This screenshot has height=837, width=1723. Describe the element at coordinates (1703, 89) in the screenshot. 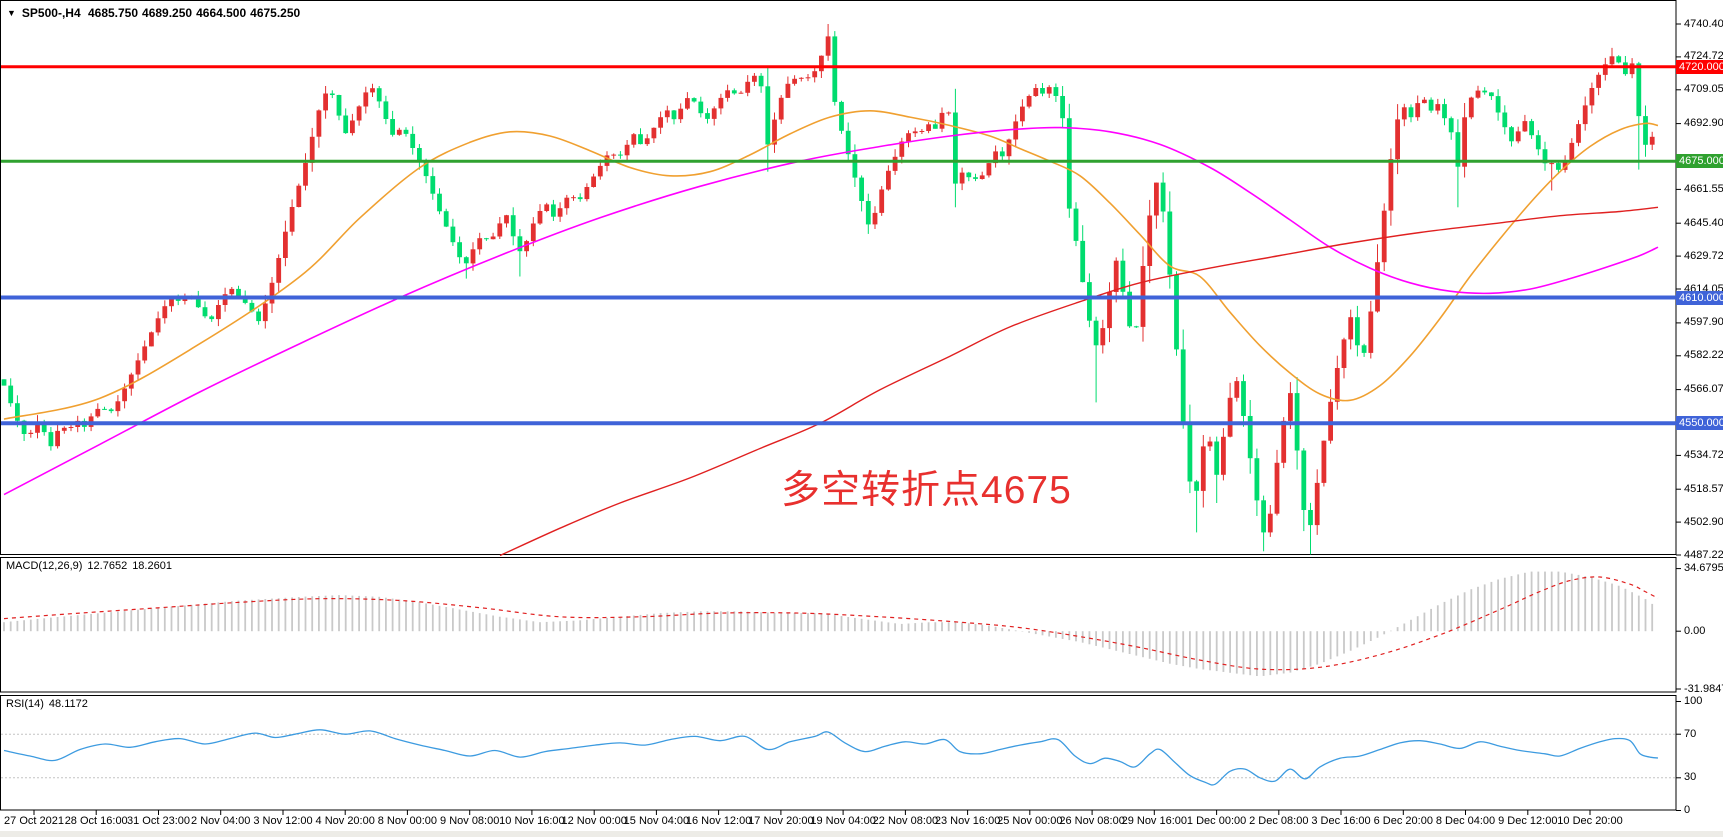

I see `price-tick-label: 4709.050` at that location.